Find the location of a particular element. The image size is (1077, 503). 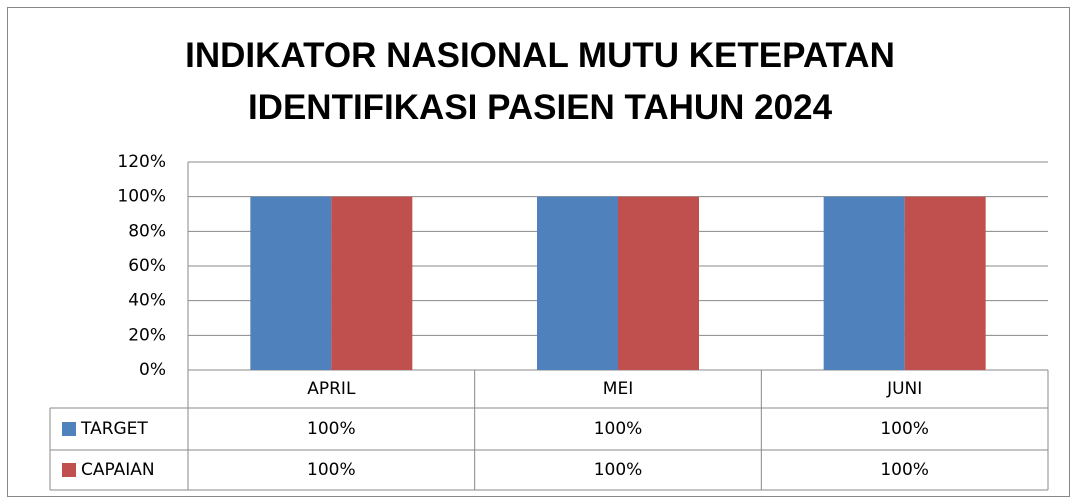

legend-label: TARGET is located at coordinates (114, 429).